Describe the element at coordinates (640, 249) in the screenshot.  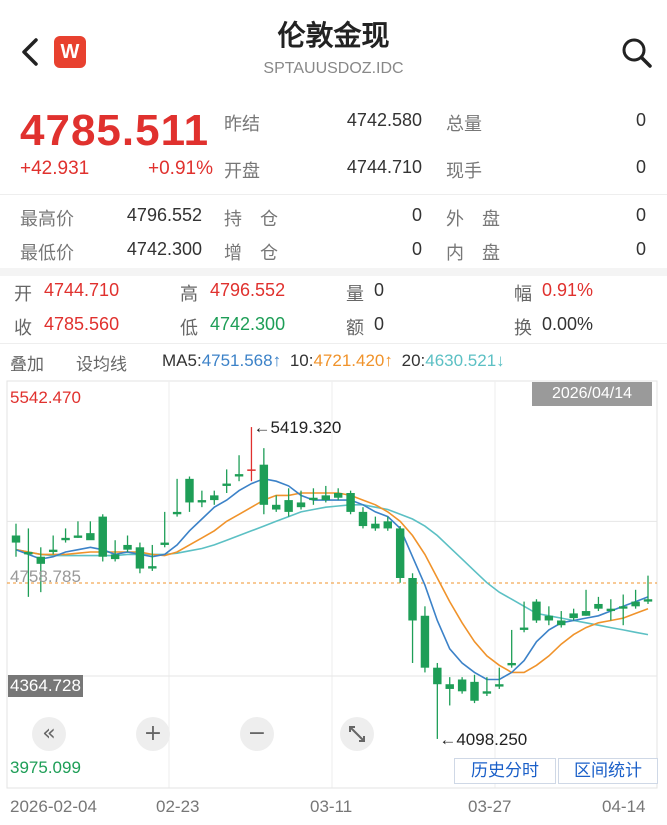
I see `inner-volume-value: 0` at that location.